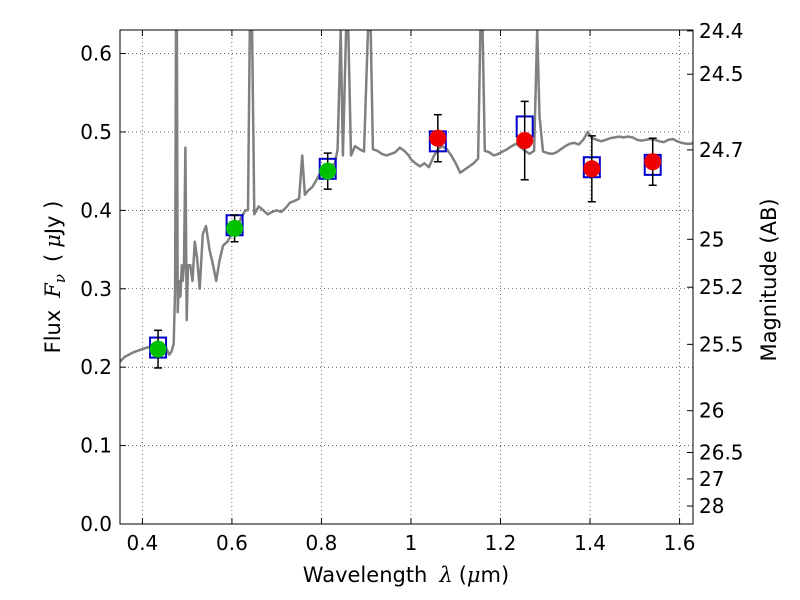 The image size is (800, 600). I want to click on y2-tick-label: 24.4, so click(721, 31).